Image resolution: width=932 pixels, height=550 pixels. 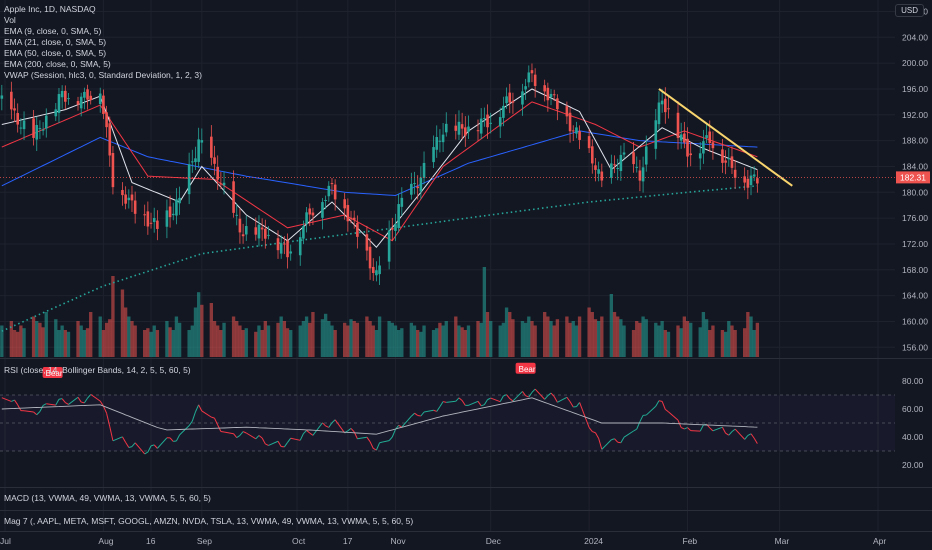 What do you see at coordinates (915, 270) in the screenshot?
I see `price-tick-label: 168.00` at bounding box center [915, 270].